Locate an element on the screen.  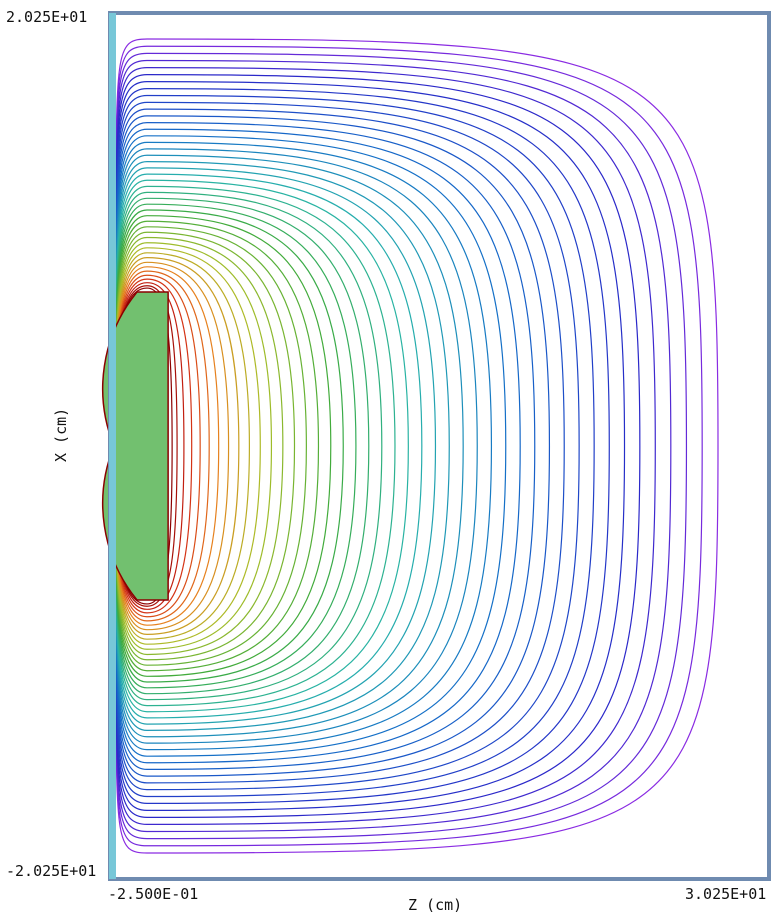
x-axis-title: Z (cm) is located at coordinates (435, 905).